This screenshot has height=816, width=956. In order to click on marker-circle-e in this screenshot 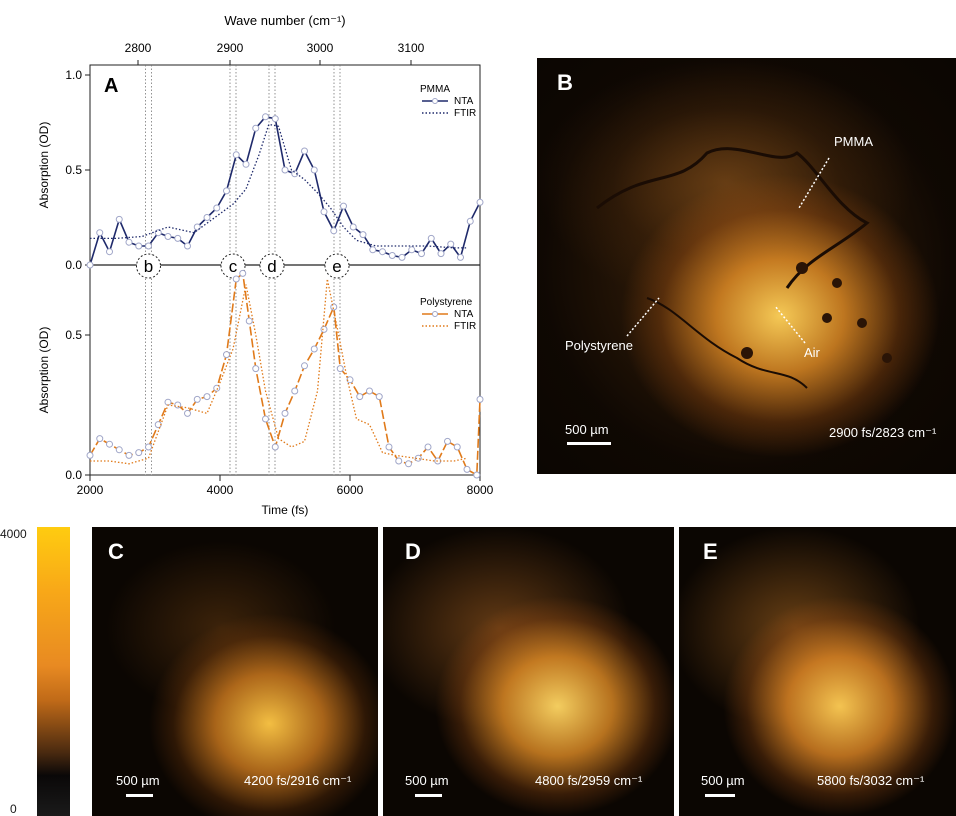, I will do `click(337, 266)`.